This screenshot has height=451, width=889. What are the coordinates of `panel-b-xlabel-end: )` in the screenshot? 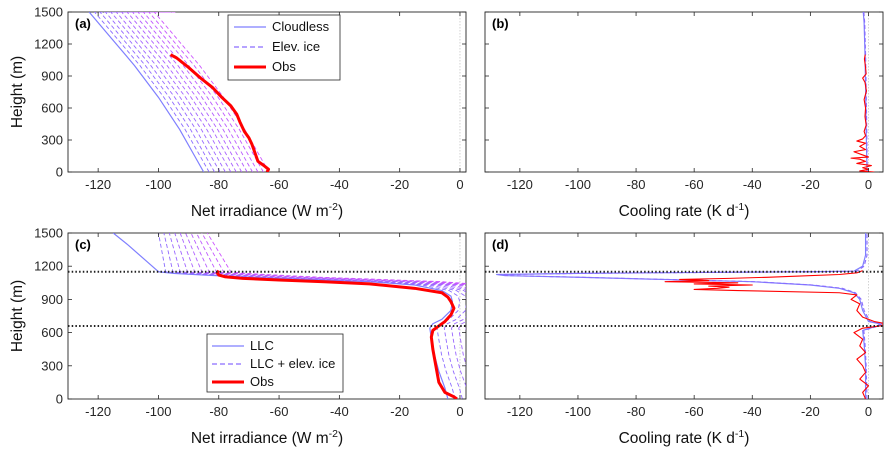 It's located at (746, 211).